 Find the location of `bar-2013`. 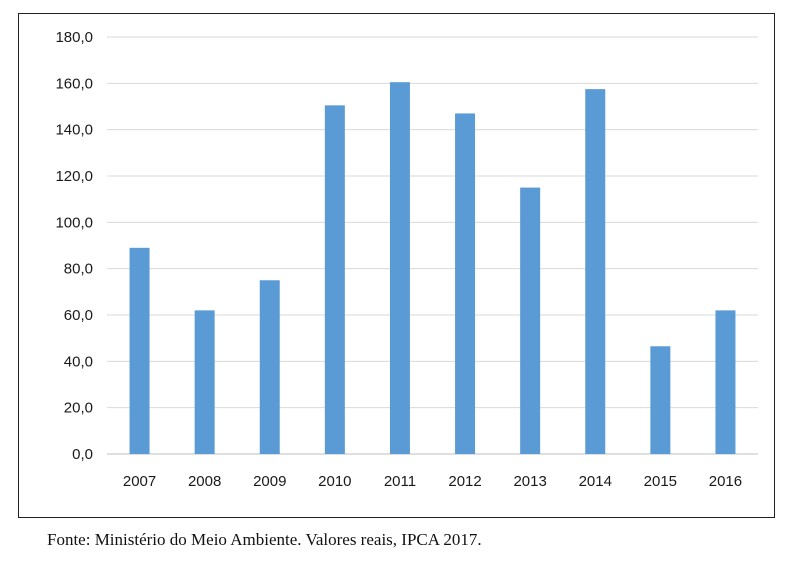

bar-2013 is located at coordinates (530, 321).